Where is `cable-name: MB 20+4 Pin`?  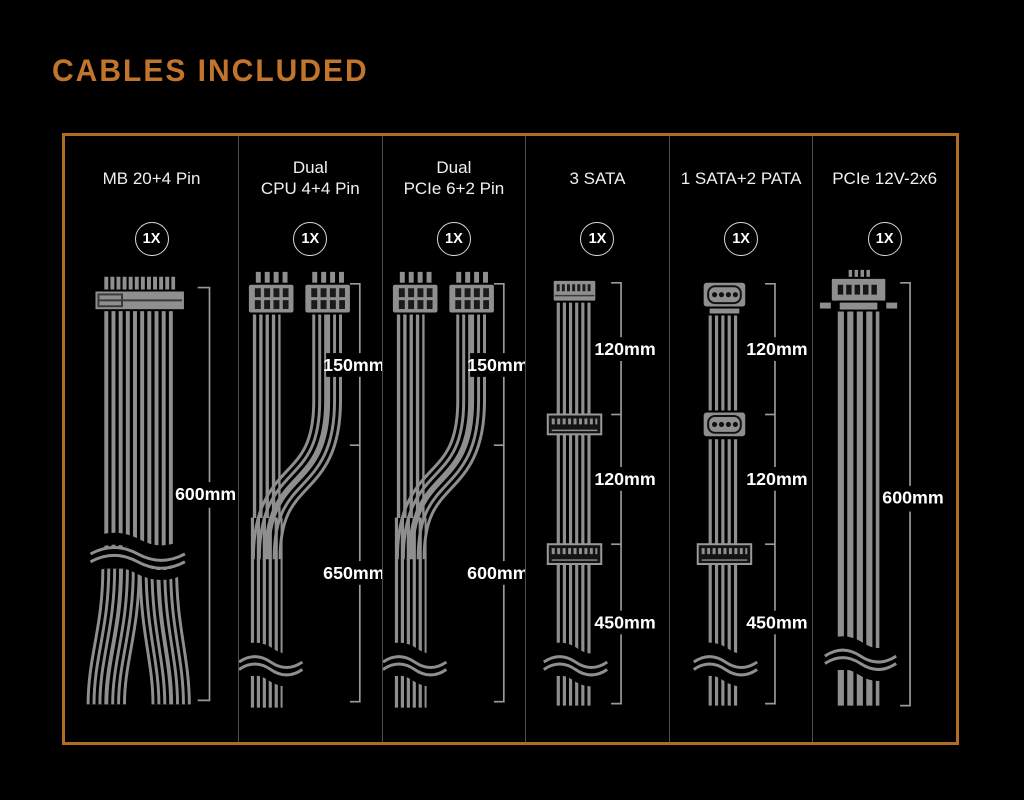
cable-name: MB 20+4 Pin is located at coordinates (151, 178).